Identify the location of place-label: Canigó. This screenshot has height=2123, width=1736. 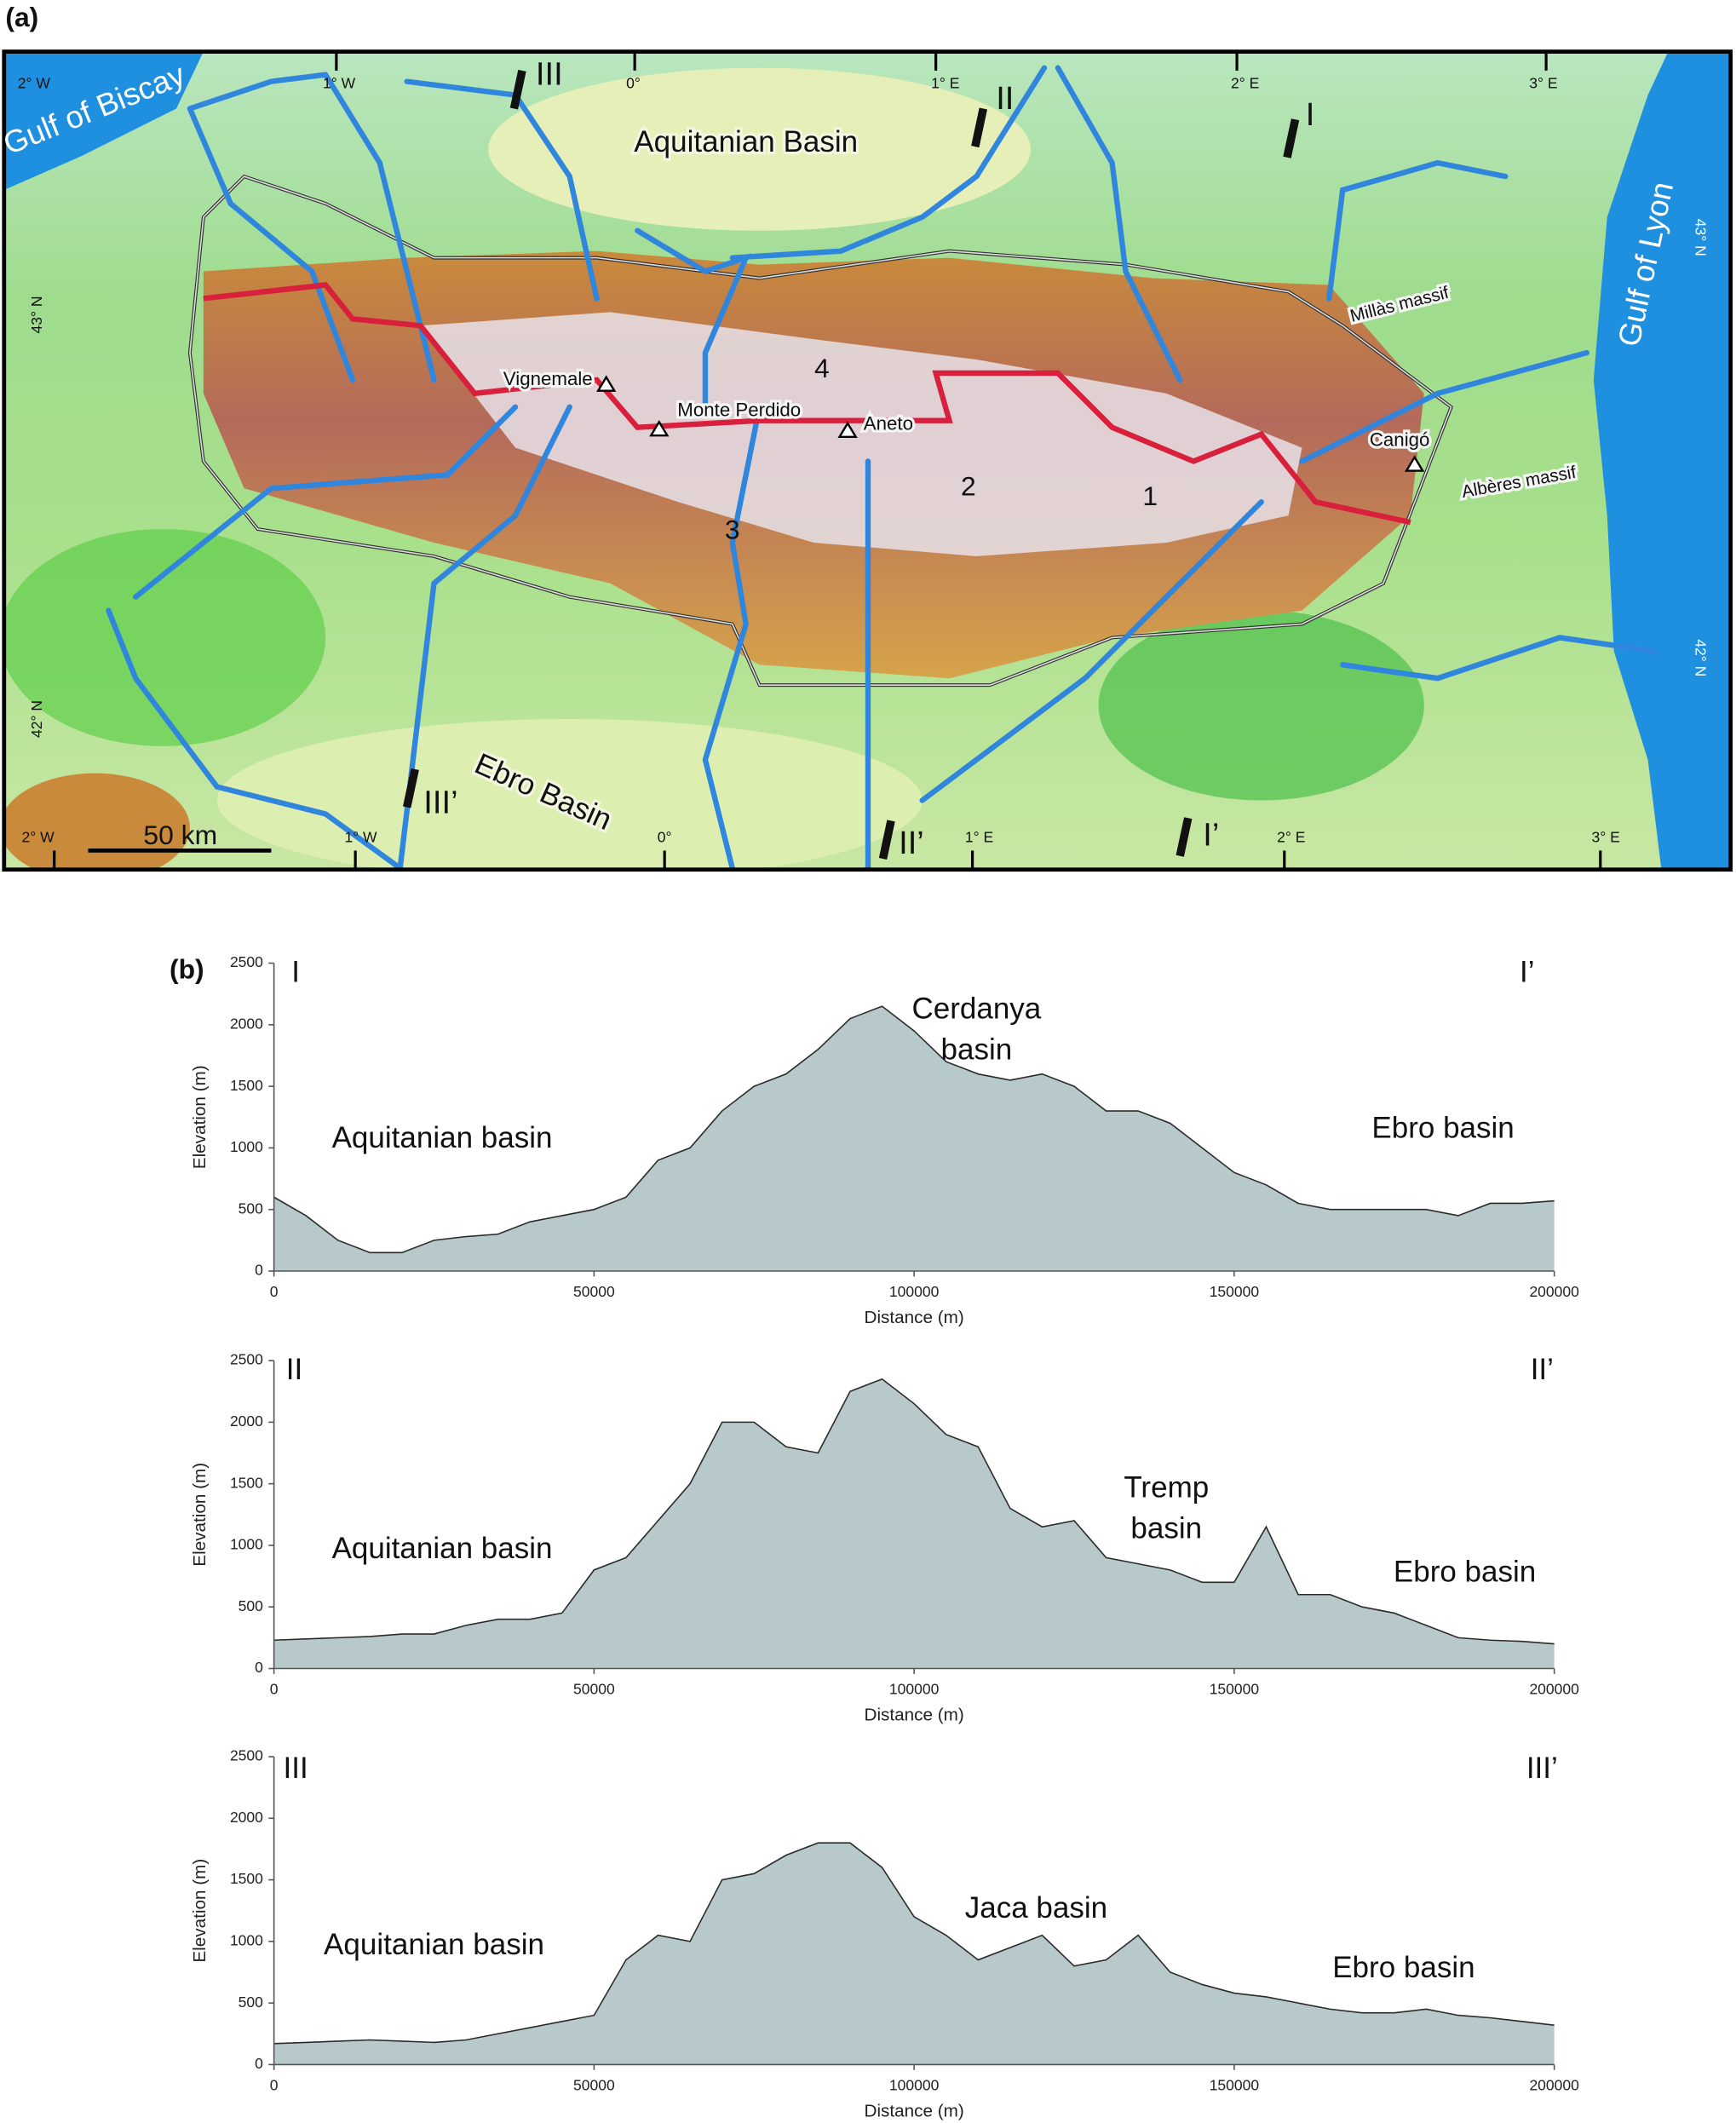
(1400, 439).